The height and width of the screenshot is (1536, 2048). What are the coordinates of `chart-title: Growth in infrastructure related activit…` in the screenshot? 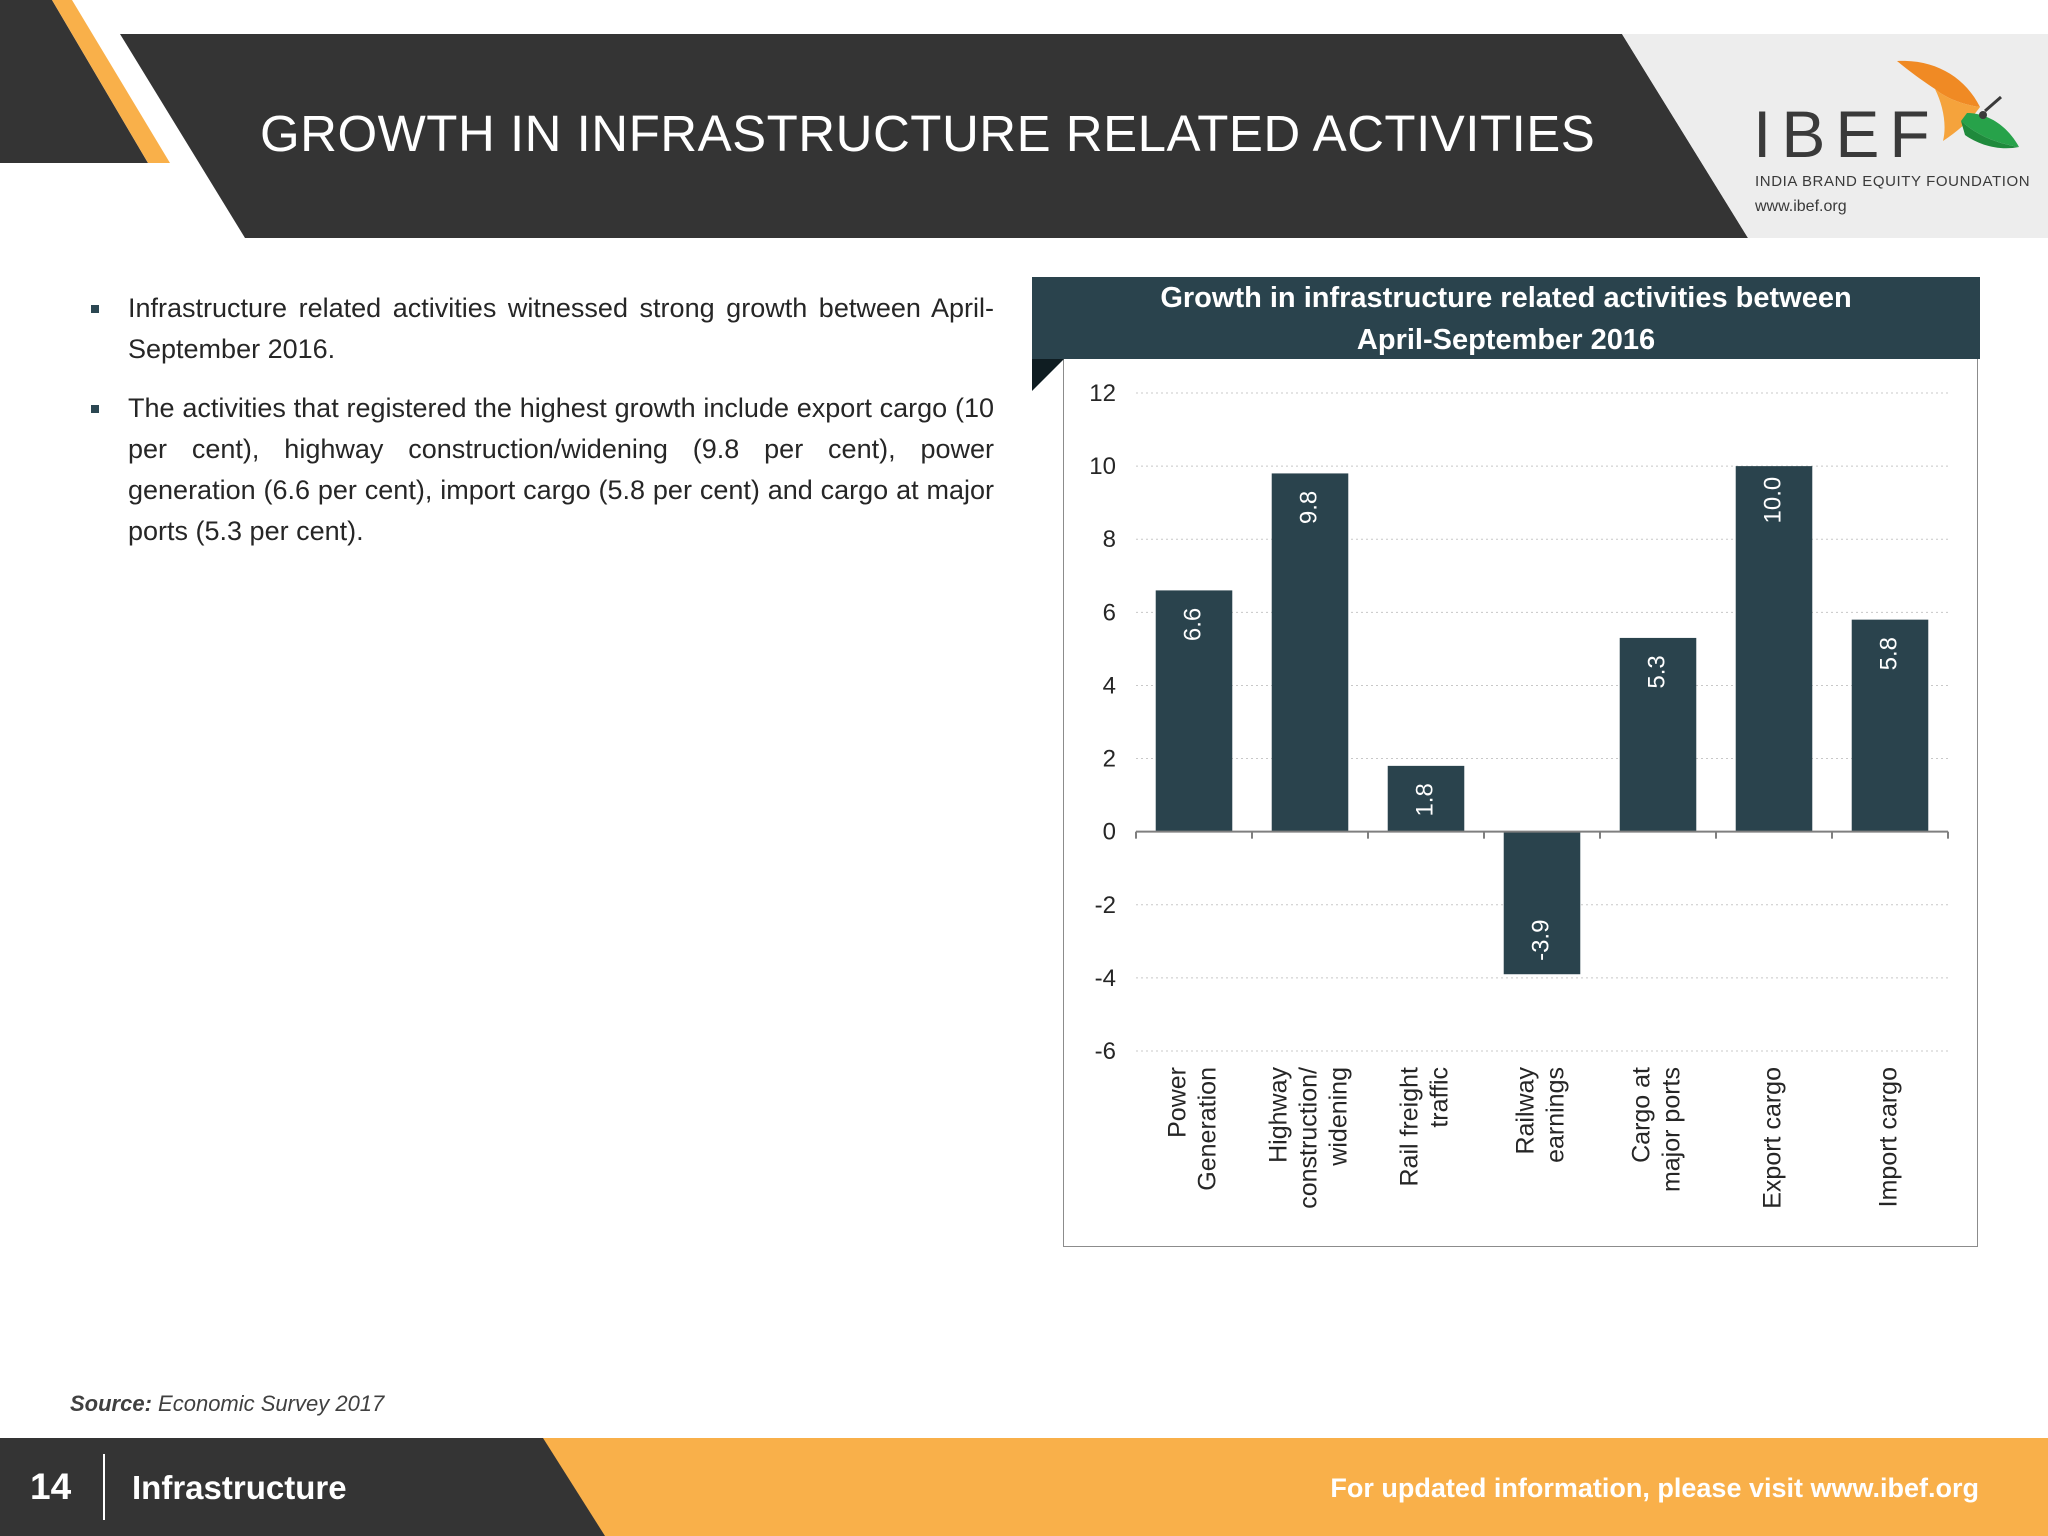 It's located at (1506, 318).